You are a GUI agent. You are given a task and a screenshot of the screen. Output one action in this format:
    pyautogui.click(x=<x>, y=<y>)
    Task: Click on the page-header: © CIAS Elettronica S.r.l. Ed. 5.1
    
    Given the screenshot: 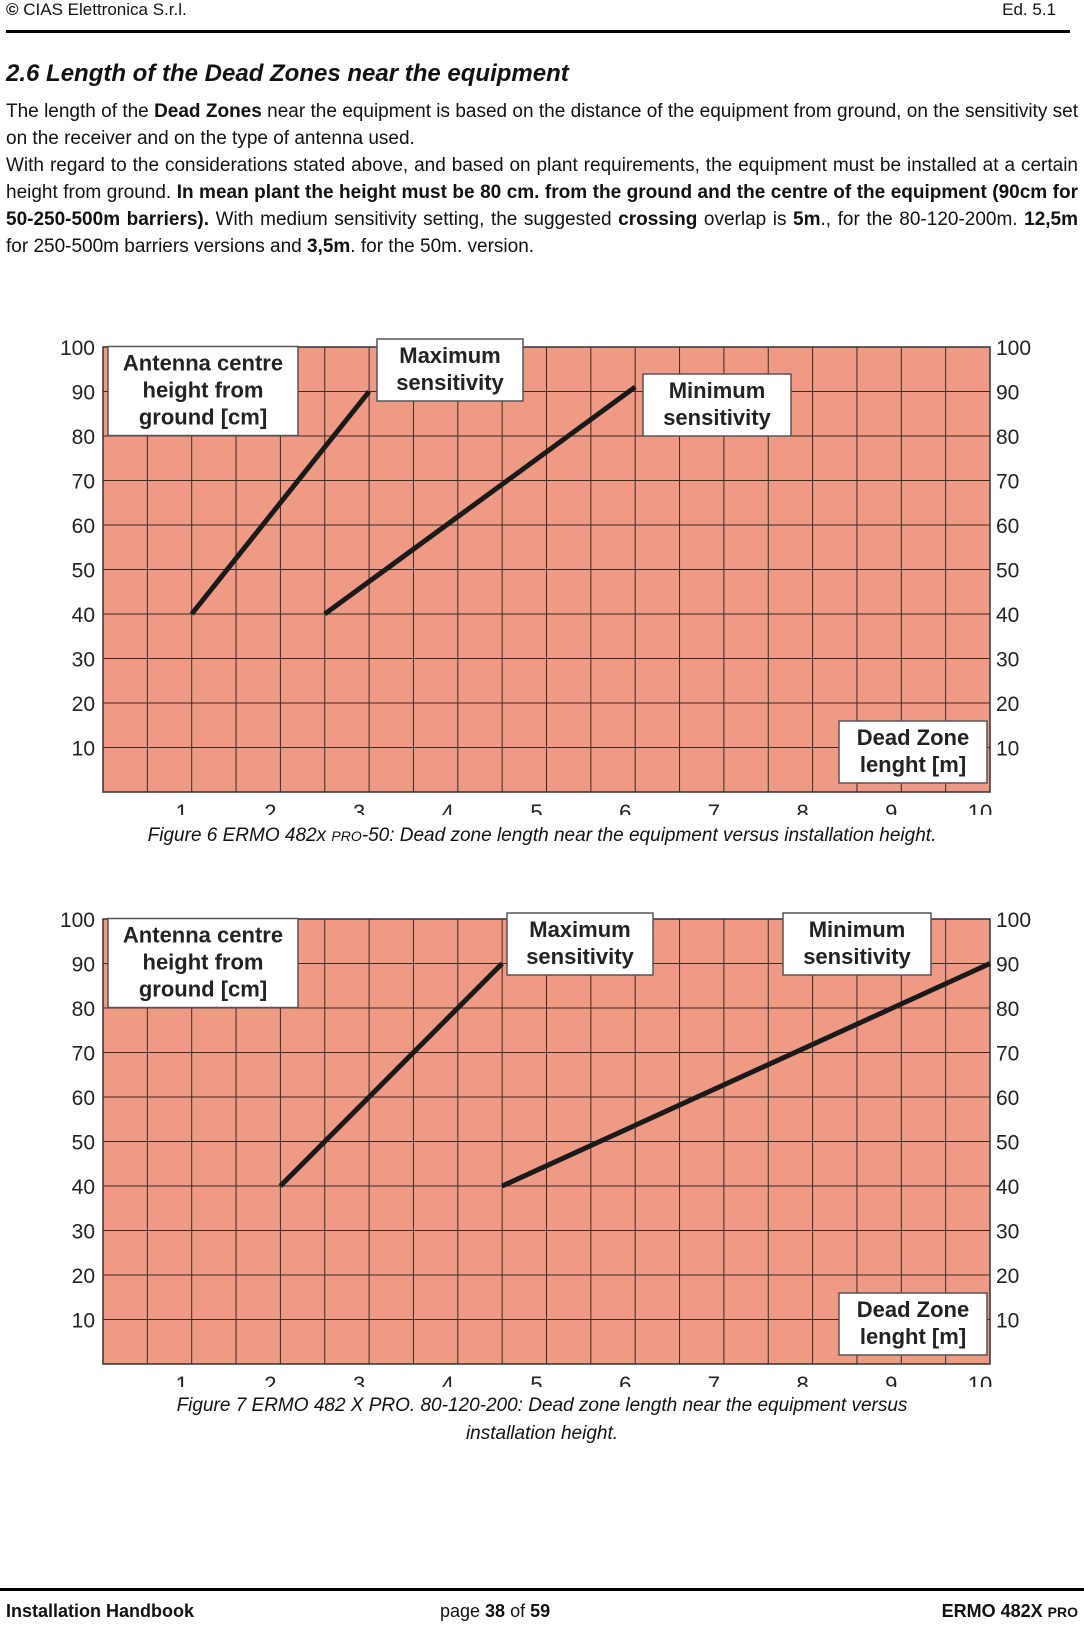 What is the action you would take?
    pyautogui.click(x=538, y=16)
    